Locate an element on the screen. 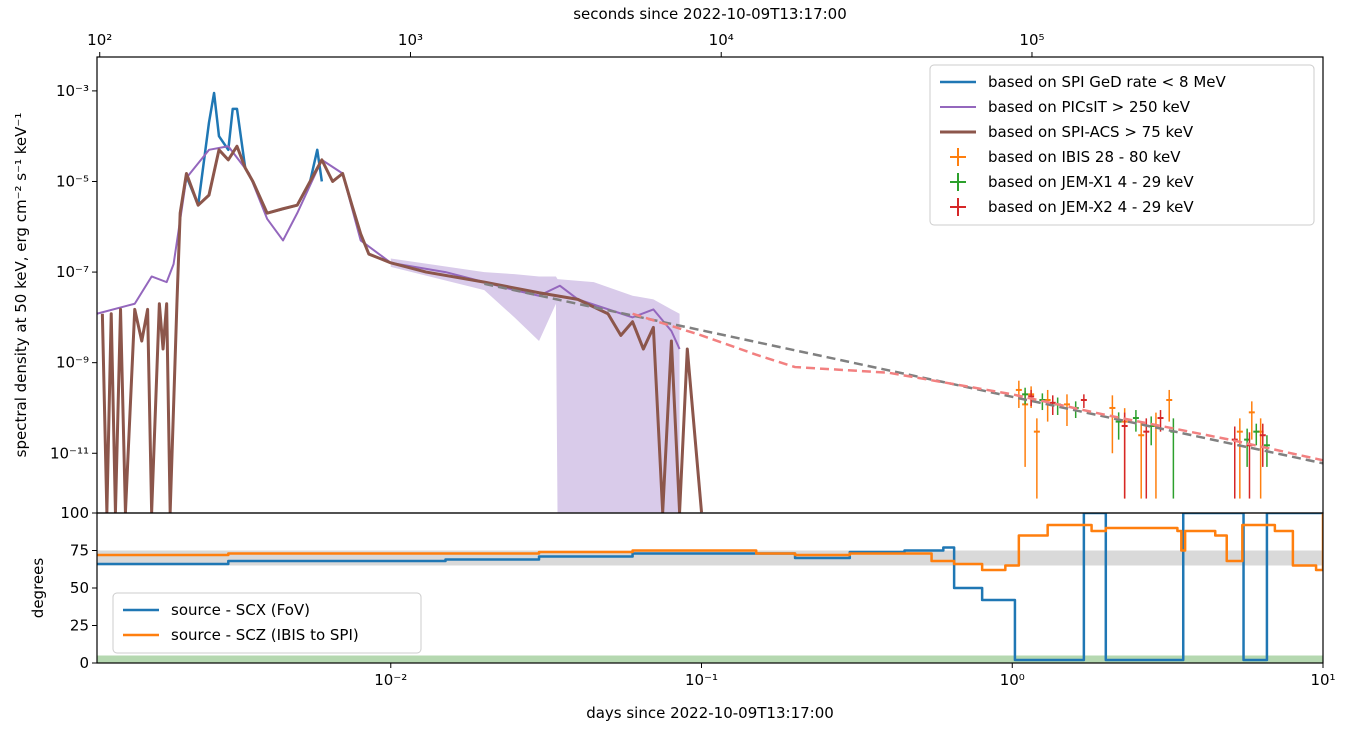 Image resolution: width=1357 pixels, height=730 pixels. y-tick-label: 25 is located at coordinates (79, 626).